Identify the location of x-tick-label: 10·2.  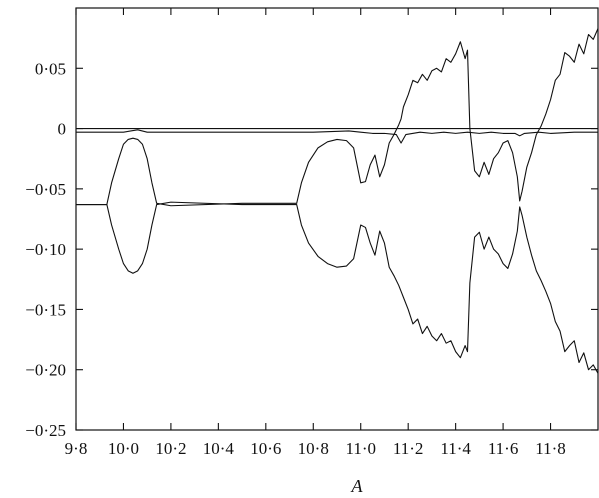
(170, 448).